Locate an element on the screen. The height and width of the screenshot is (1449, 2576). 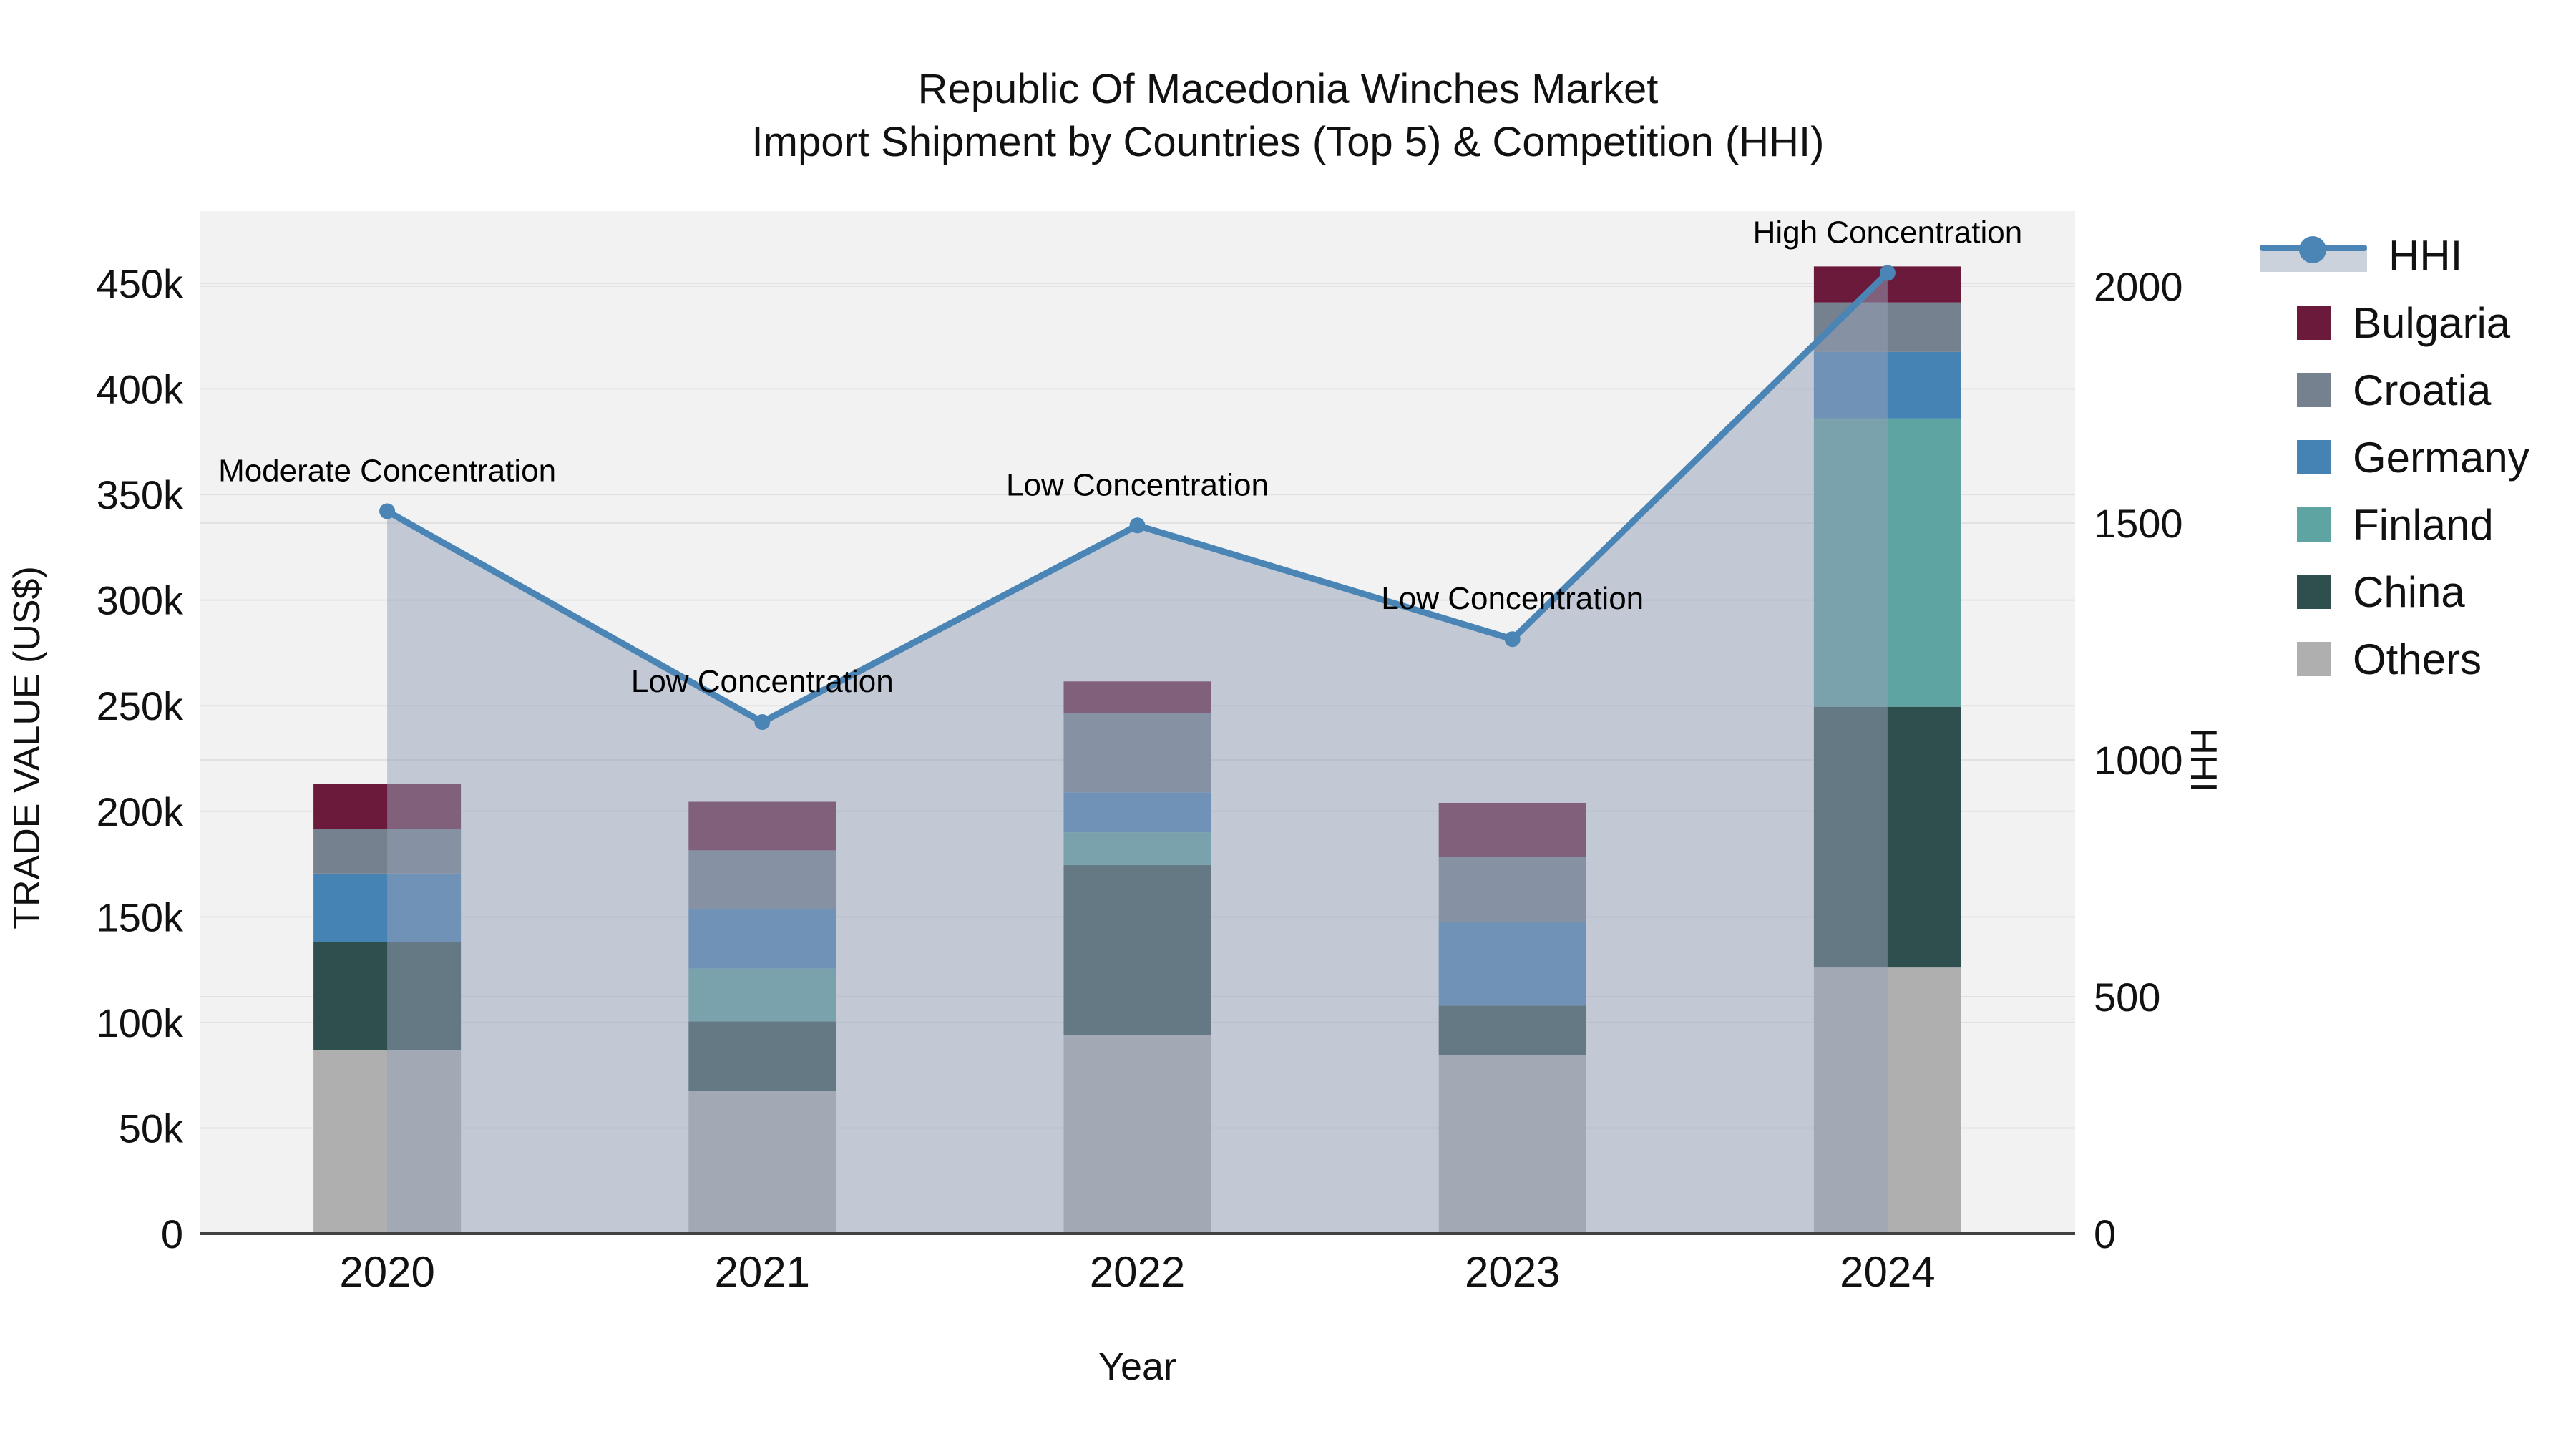
legend-label: Others is located at coordinates (2417, 659).